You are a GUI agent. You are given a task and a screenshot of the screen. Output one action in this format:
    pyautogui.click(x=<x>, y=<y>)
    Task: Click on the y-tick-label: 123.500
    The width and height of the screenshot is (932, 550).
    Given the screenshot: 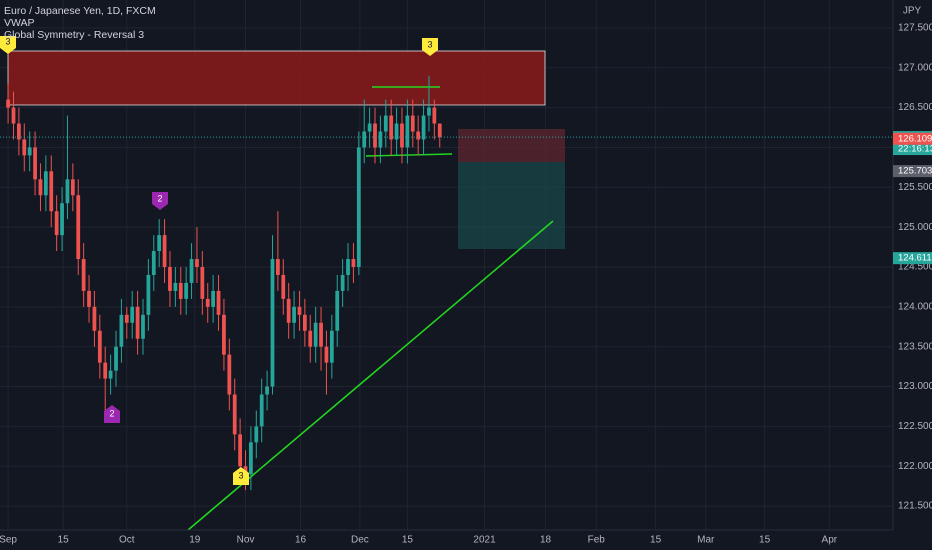 What is the action you would take?
    pyautogui.click(x=915, y=346)
    